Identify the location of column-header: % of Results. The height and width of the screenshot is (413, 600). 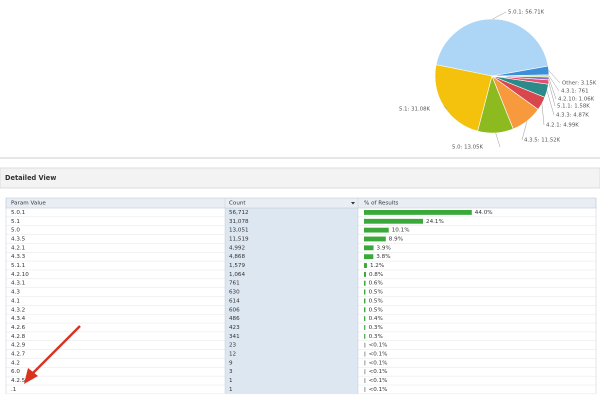
(381, 204).